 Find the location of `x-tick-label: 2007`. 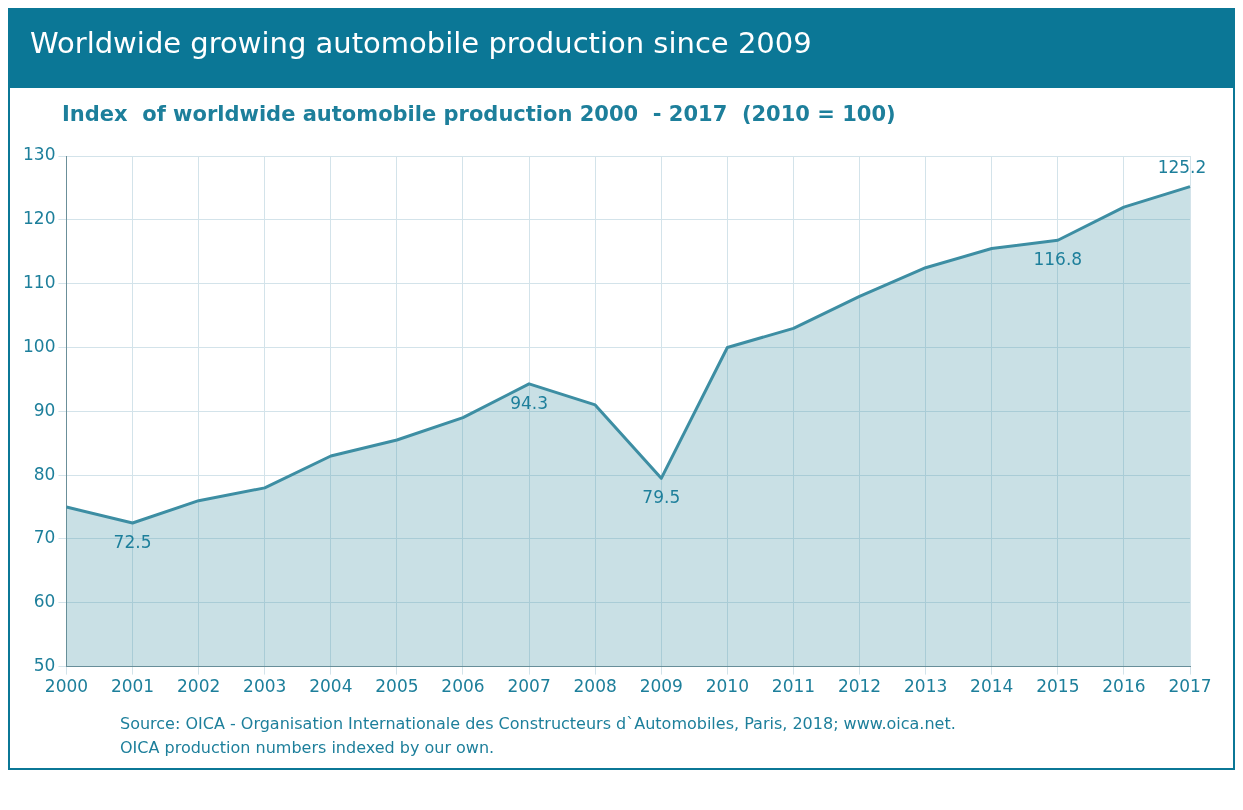

x-tick-label: 2007 is located at coordinates (529, 686).